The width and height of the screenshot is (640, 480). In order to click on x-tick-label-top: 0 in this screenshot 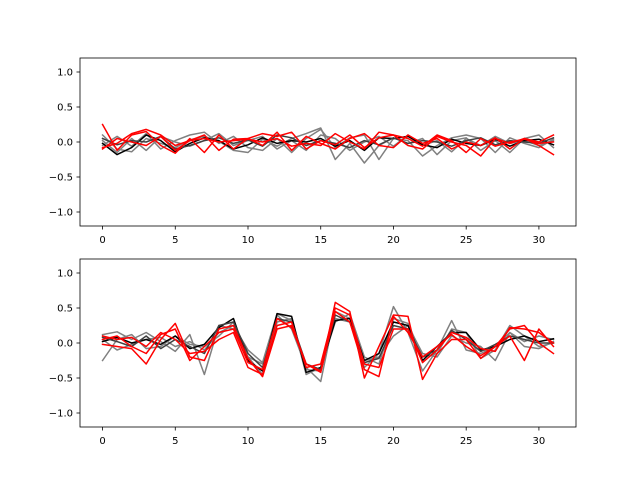, I will do `click(102, 240)`.